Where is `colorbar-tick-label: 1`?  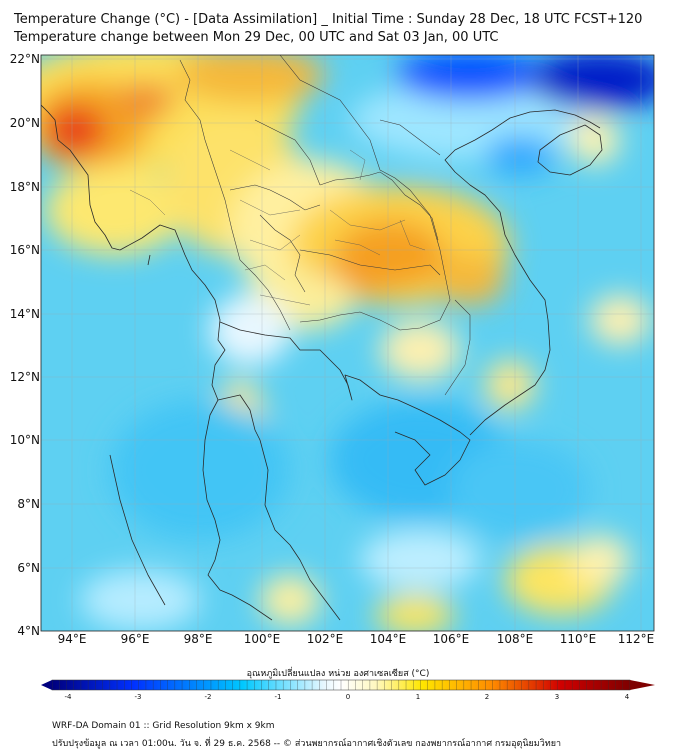 colorbar-tick-label: 1 is located at coordinates (418, 697).